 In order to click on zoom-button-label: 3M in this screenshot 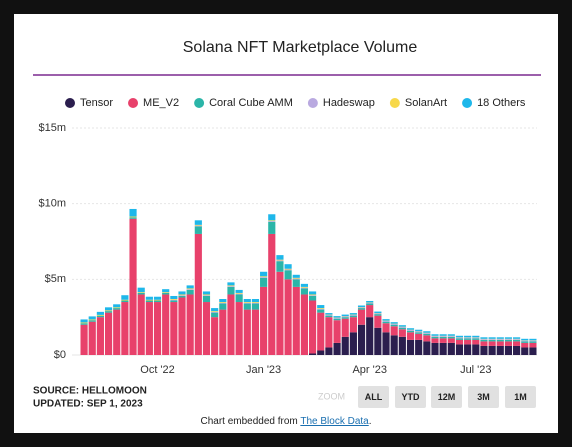, I will do `click(483, 397)`.